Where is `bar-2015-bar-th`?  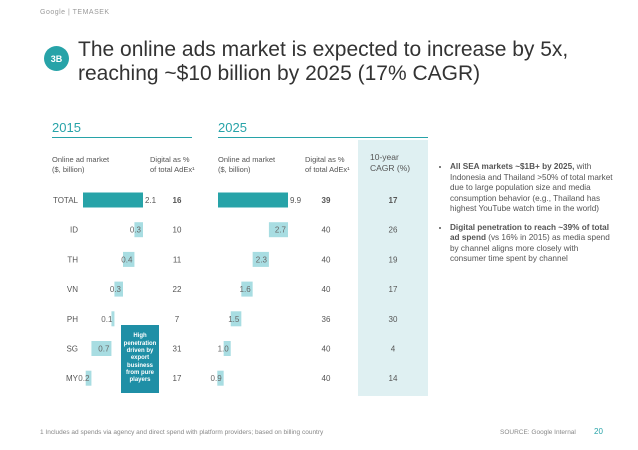
bar-2015-bar-th is located at coordinates (129, 259).